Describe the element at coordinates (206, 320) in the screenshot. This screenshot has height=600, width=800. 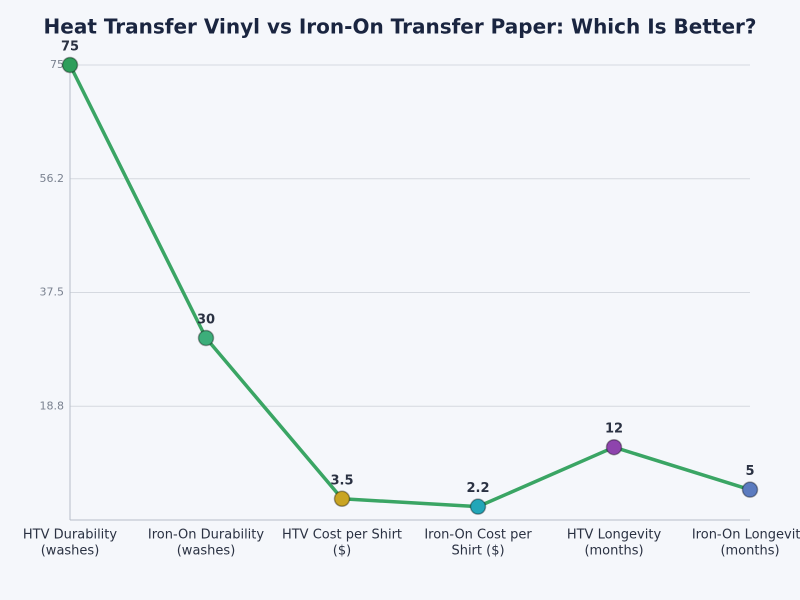
I see `value-label: 30` at that location.